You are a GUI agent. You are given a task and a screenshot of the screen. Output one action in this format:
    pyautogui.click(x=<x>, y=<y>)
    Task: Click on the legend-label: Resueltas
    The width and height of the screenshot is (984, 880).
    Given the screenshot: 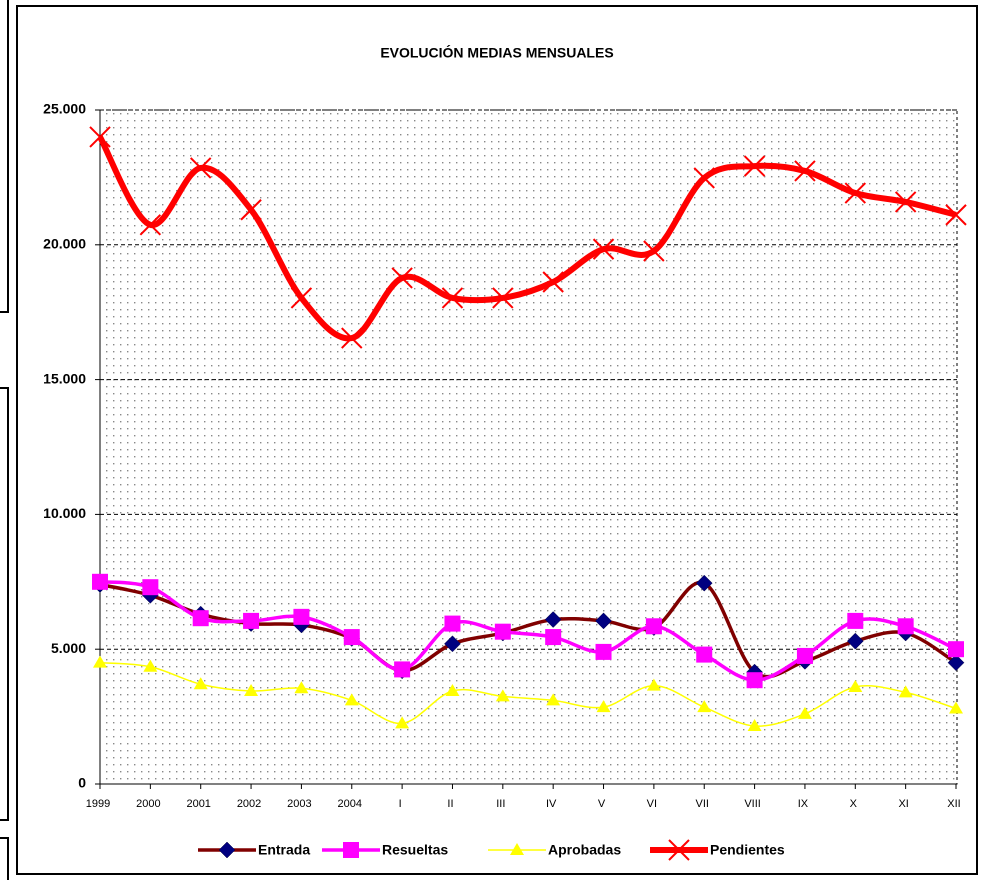 What is the action you would take?
    pyautogui.click(x=415, y=850)
    